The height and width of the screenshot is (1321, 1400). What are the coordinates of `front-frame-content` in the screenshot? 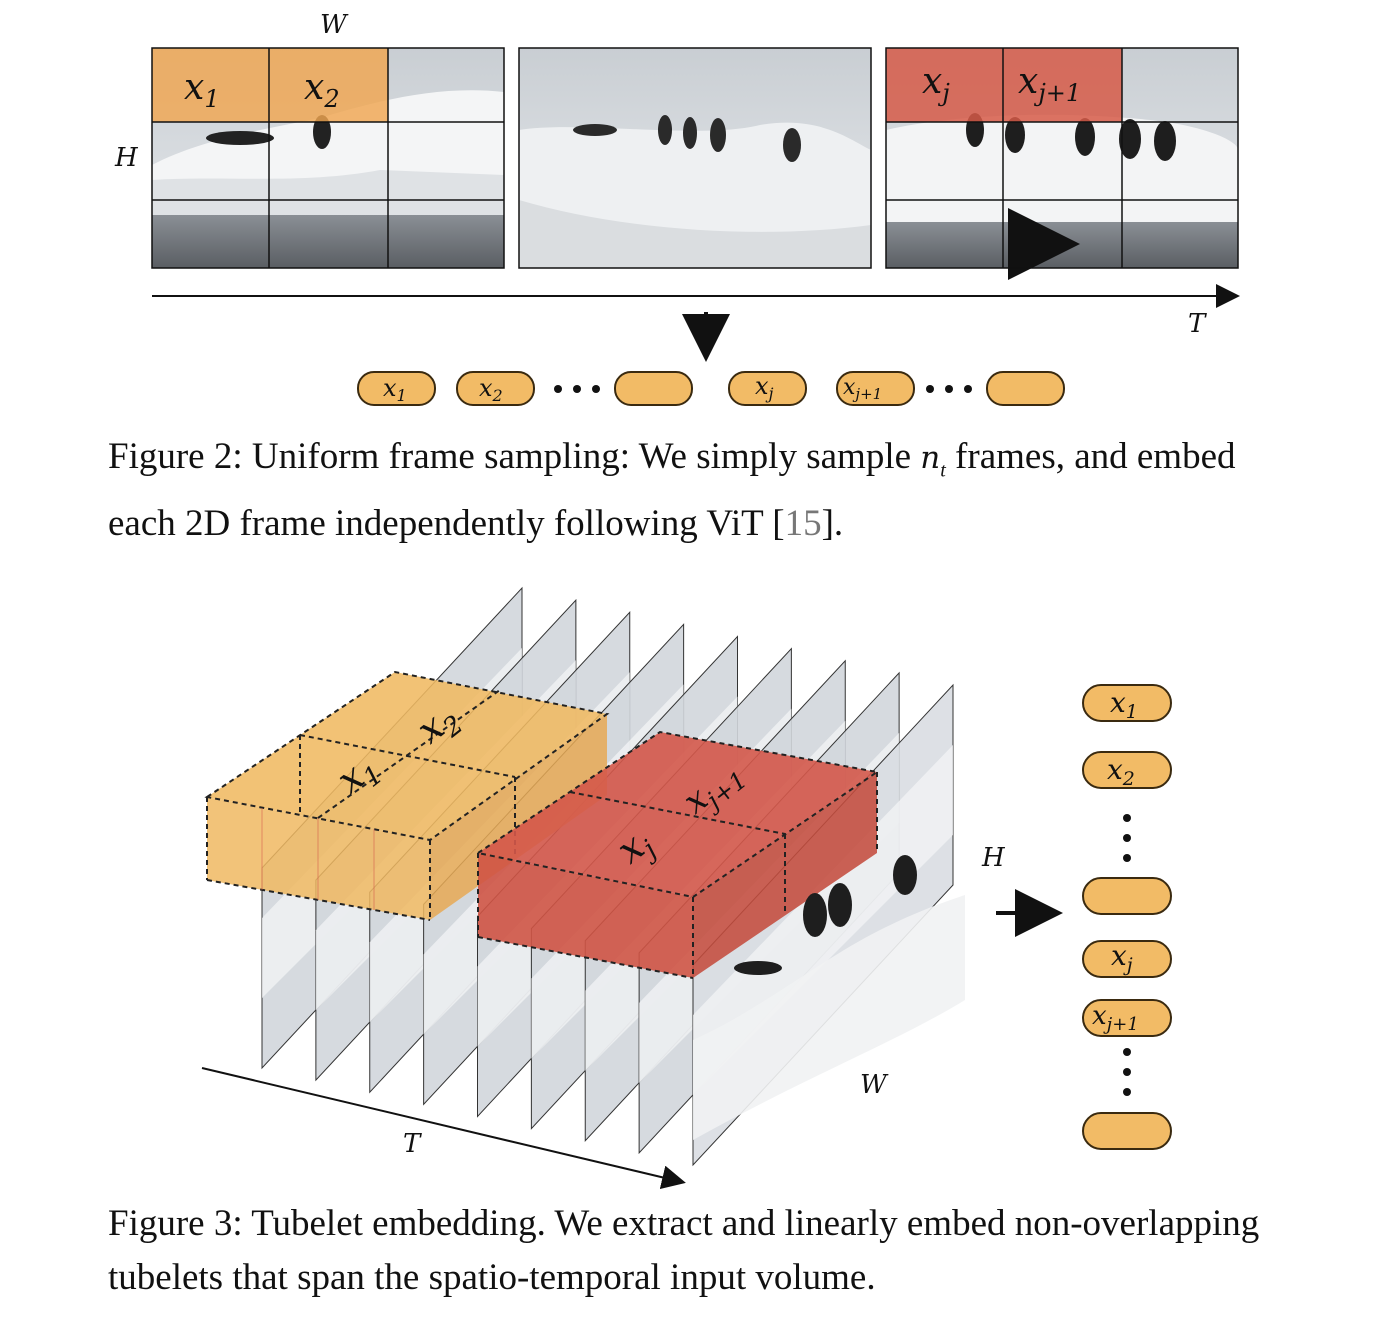 It's located at (829, 997).